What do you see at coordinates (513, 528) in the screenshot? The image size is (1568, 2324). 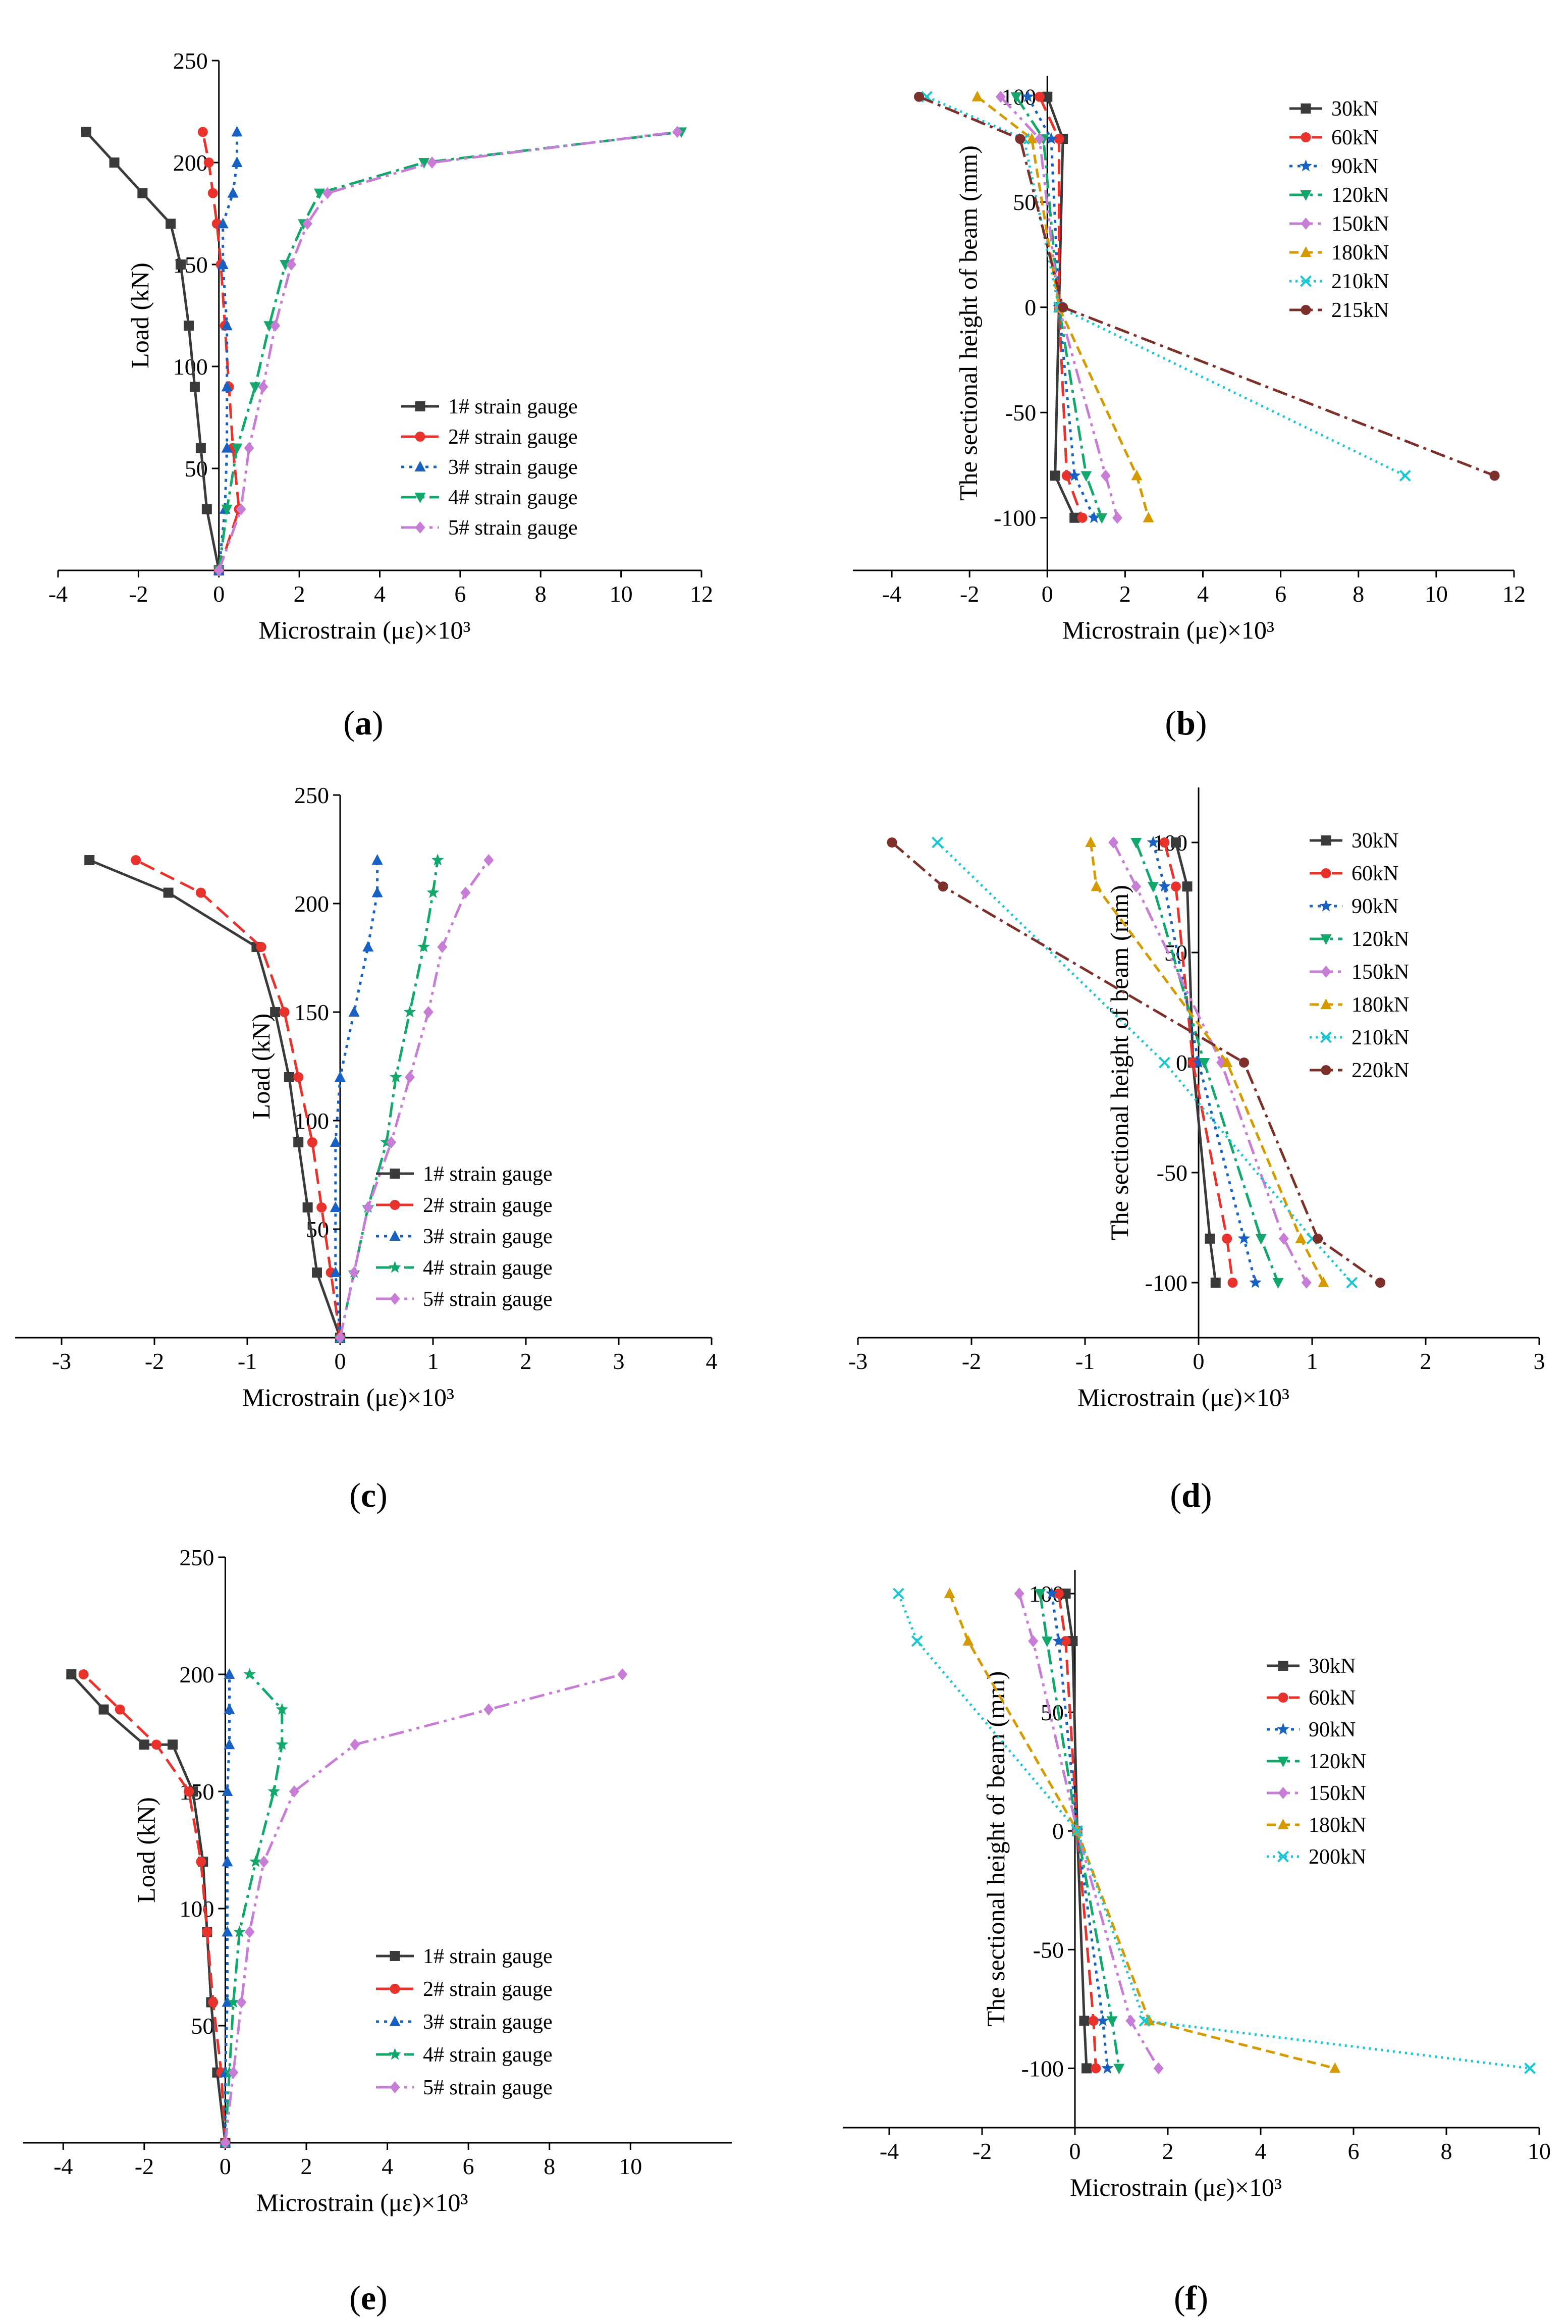 I see `legend-label-a-5: 5# strain gauge` at bounding box center [513, 528].